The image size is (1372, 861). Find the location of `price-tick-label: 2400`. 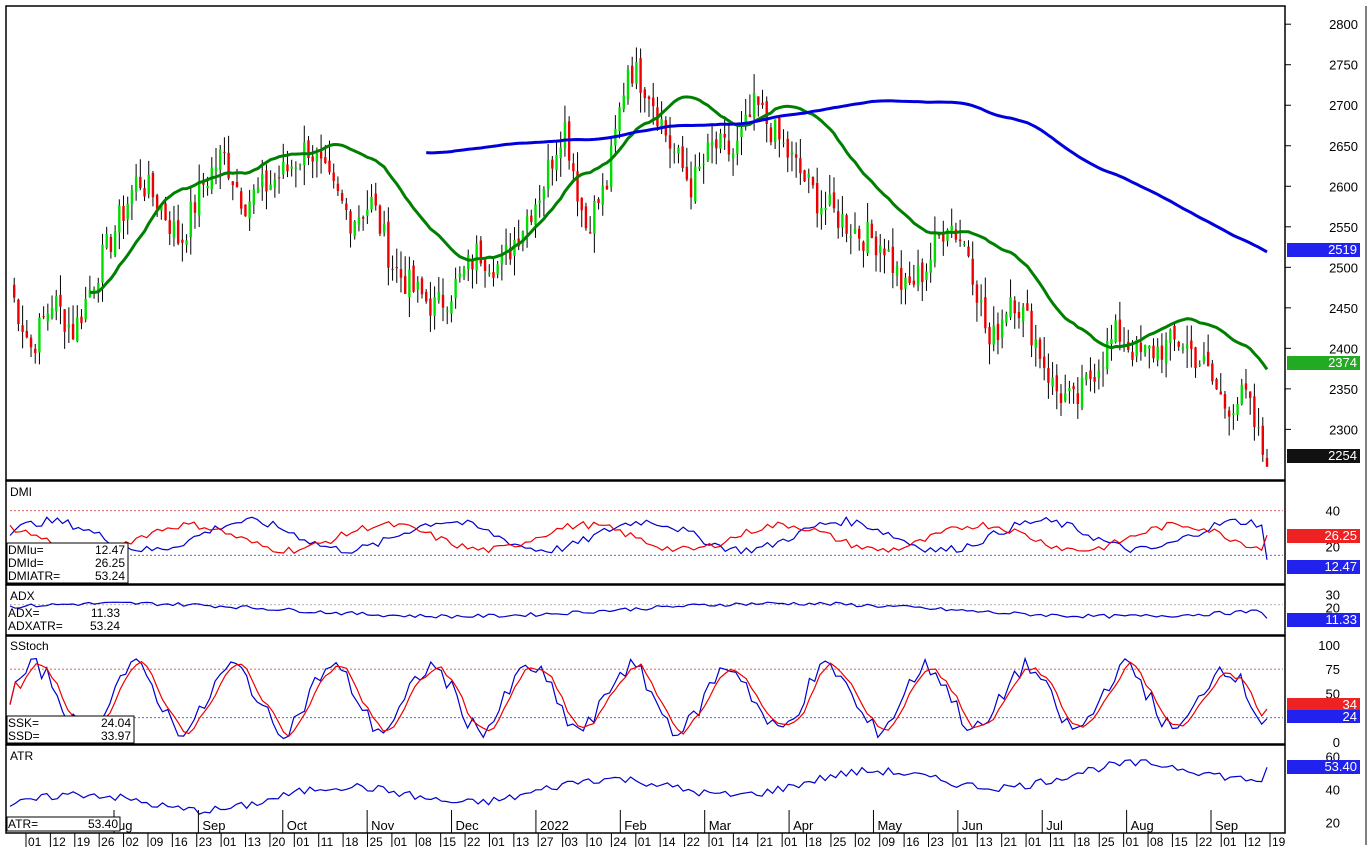

price-tick-label: 2400 is located at coordinates (1343, 348).